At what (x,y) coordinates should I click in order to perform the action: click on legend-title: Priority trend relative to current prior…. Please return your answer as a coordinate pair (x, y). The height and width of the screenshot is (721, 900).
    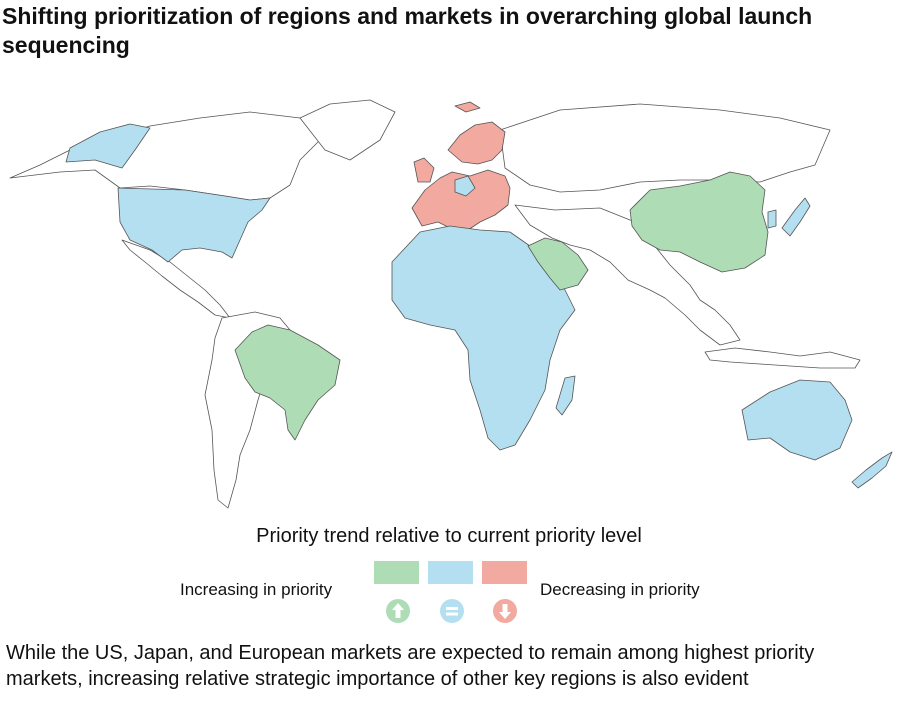
    Looking at the image, I should click on (449, 536).